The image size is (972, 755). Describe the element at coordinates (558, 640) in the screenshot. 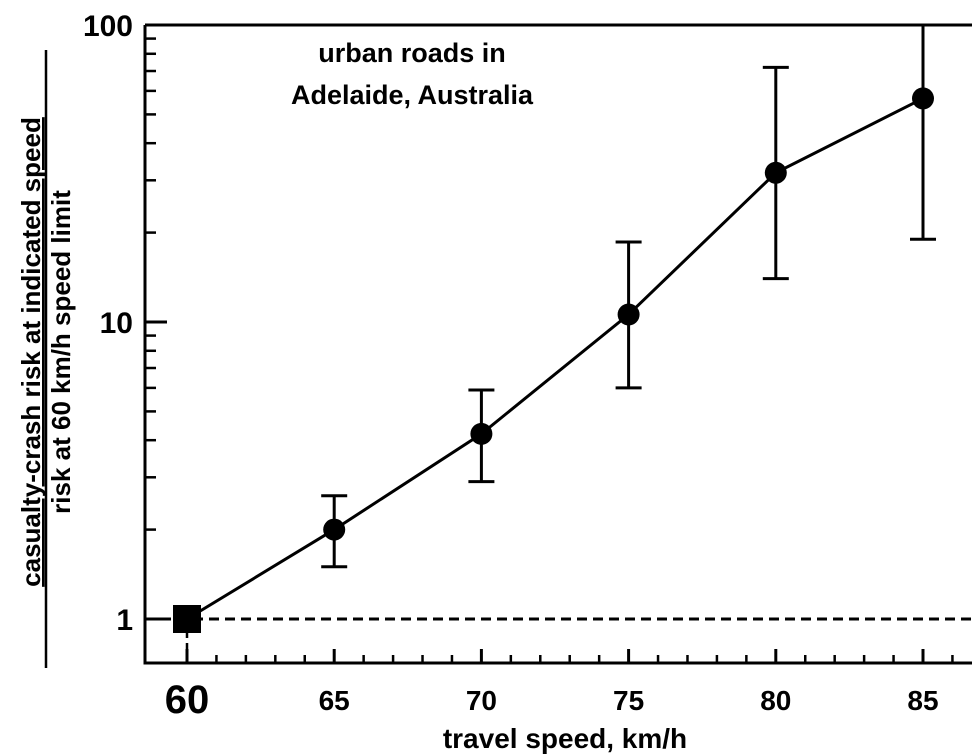

I see `reference-line-group` at that location.